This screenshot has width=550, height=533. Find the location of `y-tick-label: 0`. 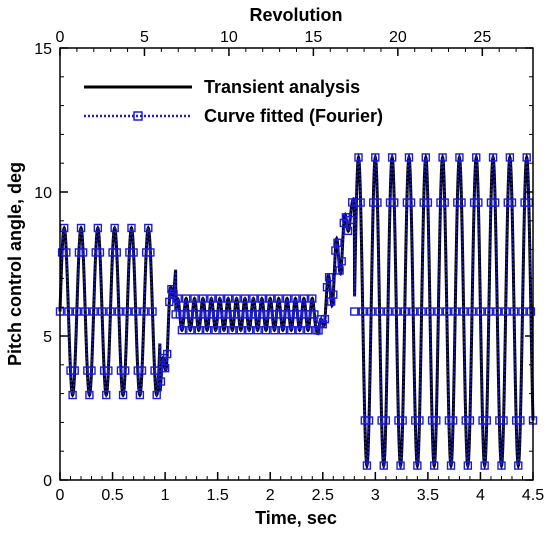

y-tick-label: 0 is located at coordinates (47, 481).